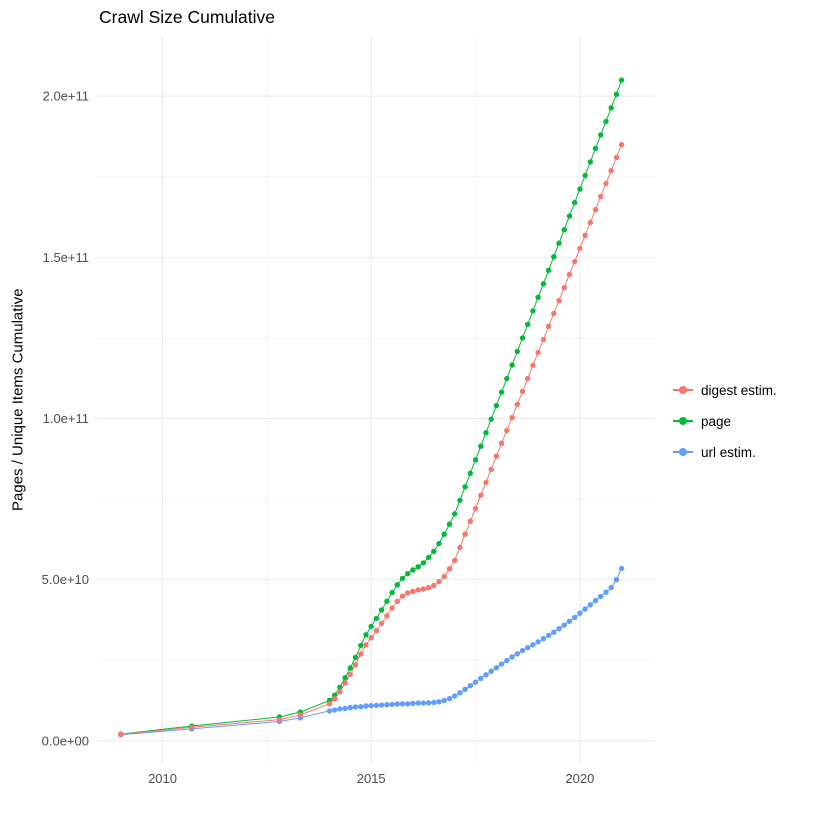 This screenshot has width=826, height=827. I want to click on y-tick-label: 1.0e+11, so click(66, 418).